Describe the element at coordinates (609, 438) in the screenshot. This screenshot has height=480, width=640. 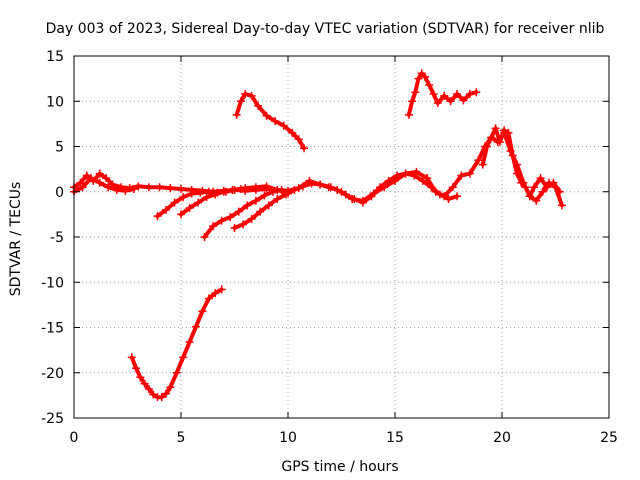
I see `x-tick-label: 25` at that location.